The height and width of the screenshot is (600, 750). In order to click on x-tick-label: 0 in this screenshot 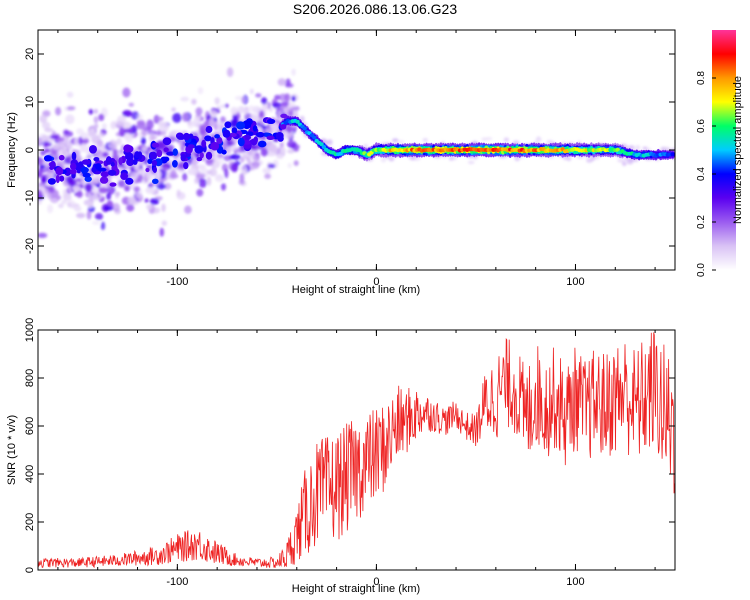, I will do `click(376, 582)`.